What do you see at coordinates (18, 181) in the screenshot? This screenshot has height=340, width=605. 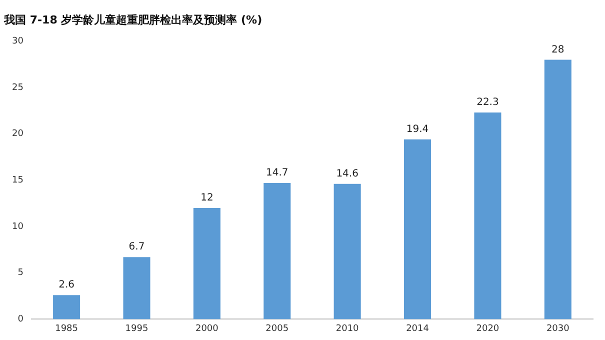 I see `y-tick-label: 15` at bounding box center [18, 181].